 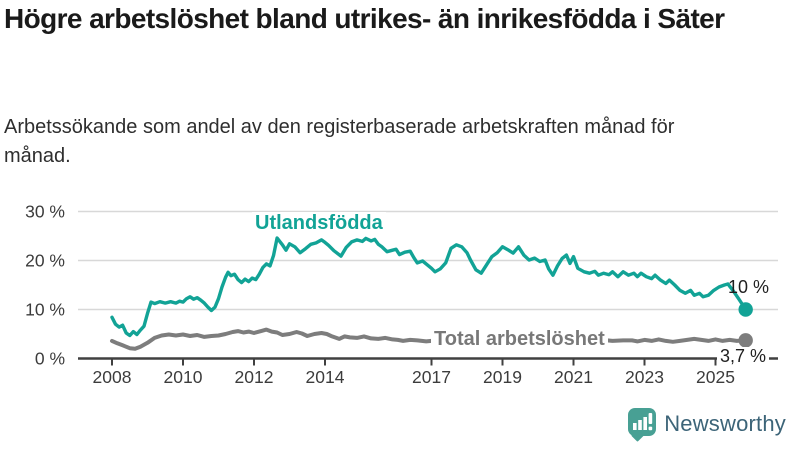 I want to click on series-line-total-arbetslöshet, so click(x=429, y=339).